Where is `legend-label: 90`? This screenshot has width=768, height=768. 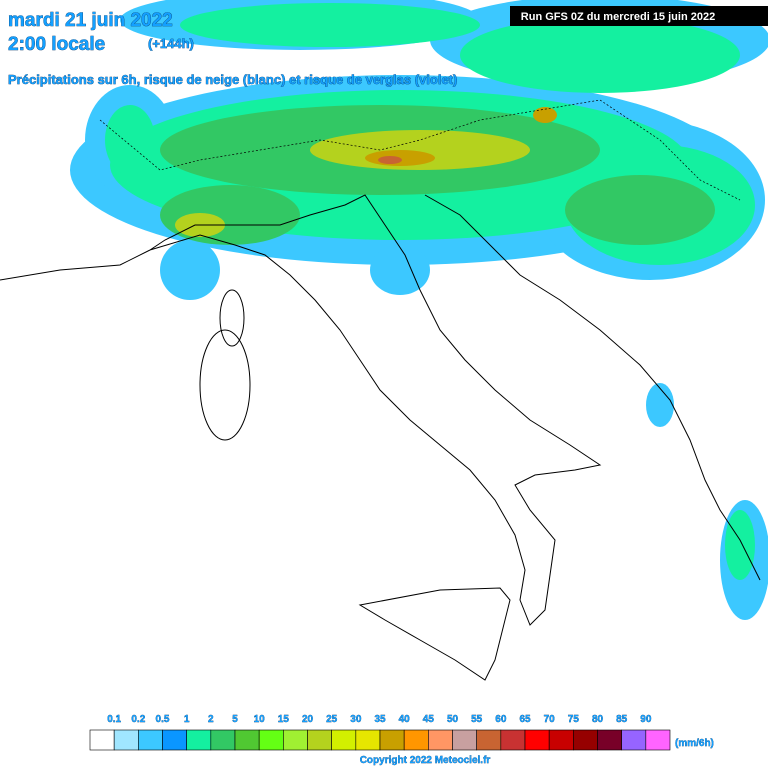
legend-label: 90 is located at coordinates (646, 719).